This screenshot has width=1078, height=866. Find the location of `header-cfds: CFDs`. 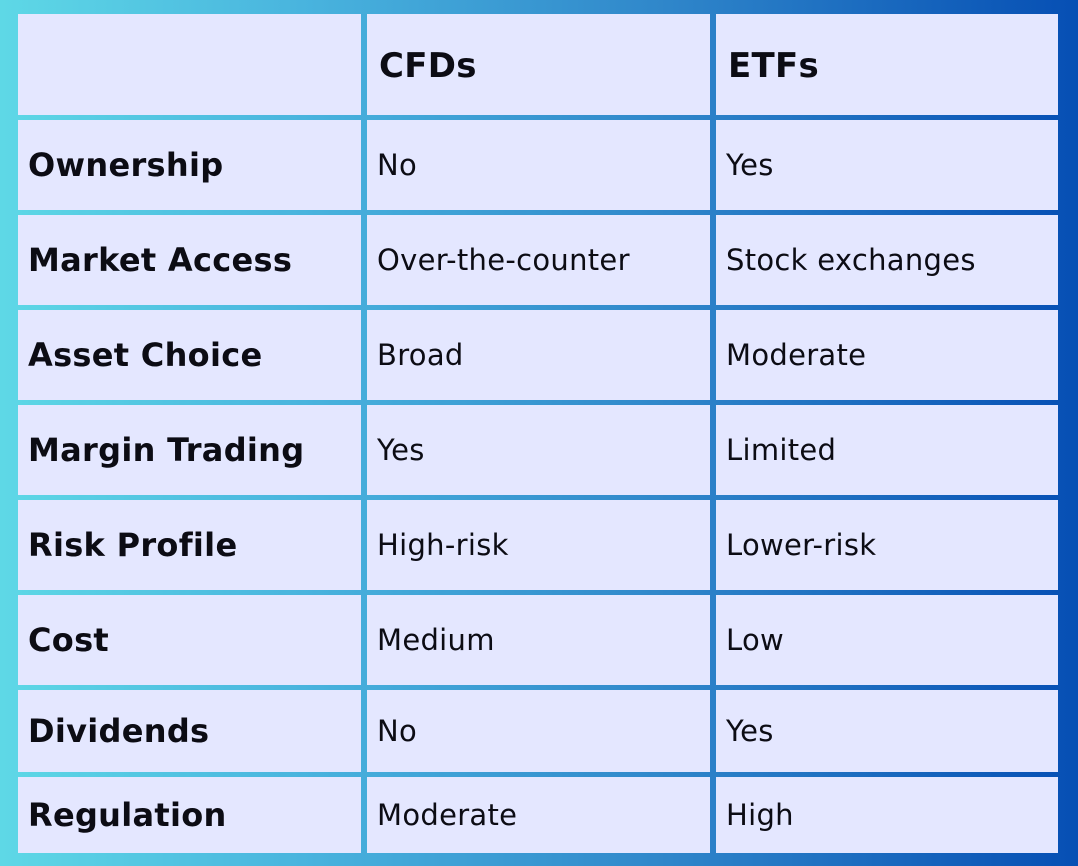

header-cfds: CFDs is located at coordinates (538, 64).